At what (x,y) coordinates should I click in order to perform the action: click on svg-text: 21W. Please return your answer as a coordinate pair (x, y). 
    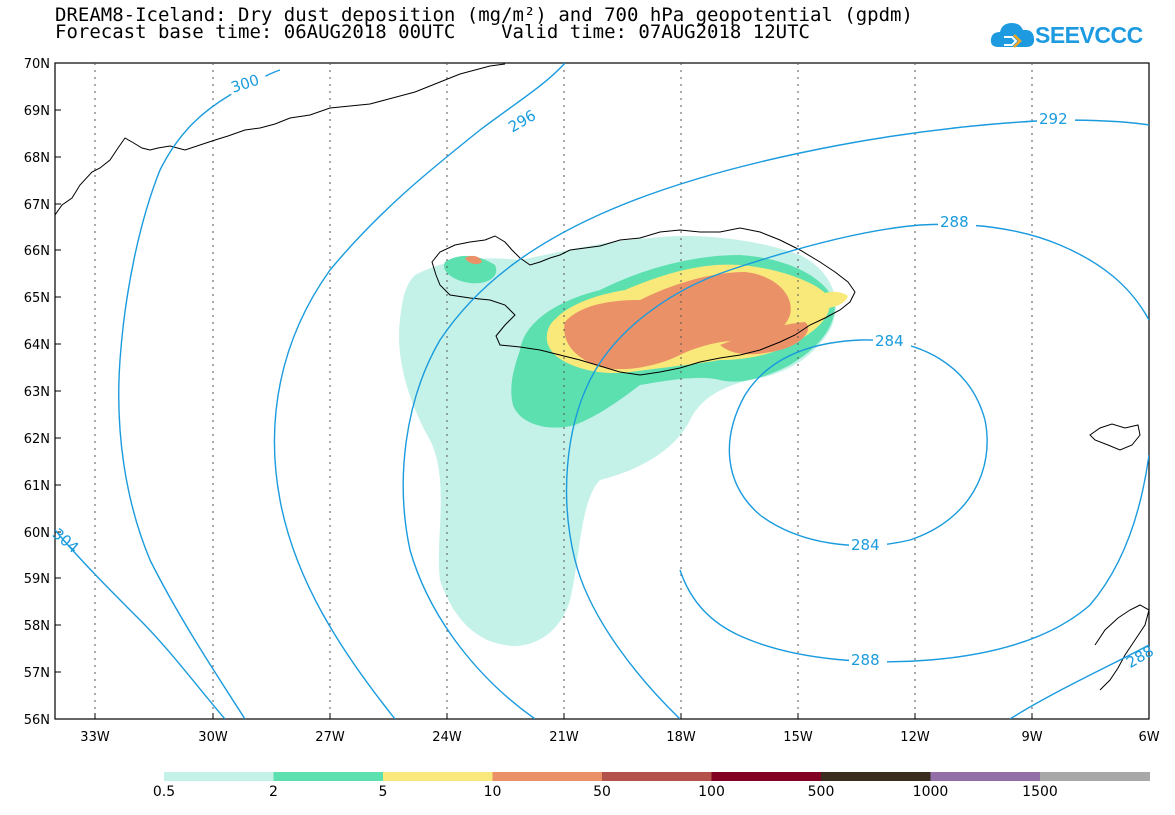
    Looking at the image, I should click on (564, 737).